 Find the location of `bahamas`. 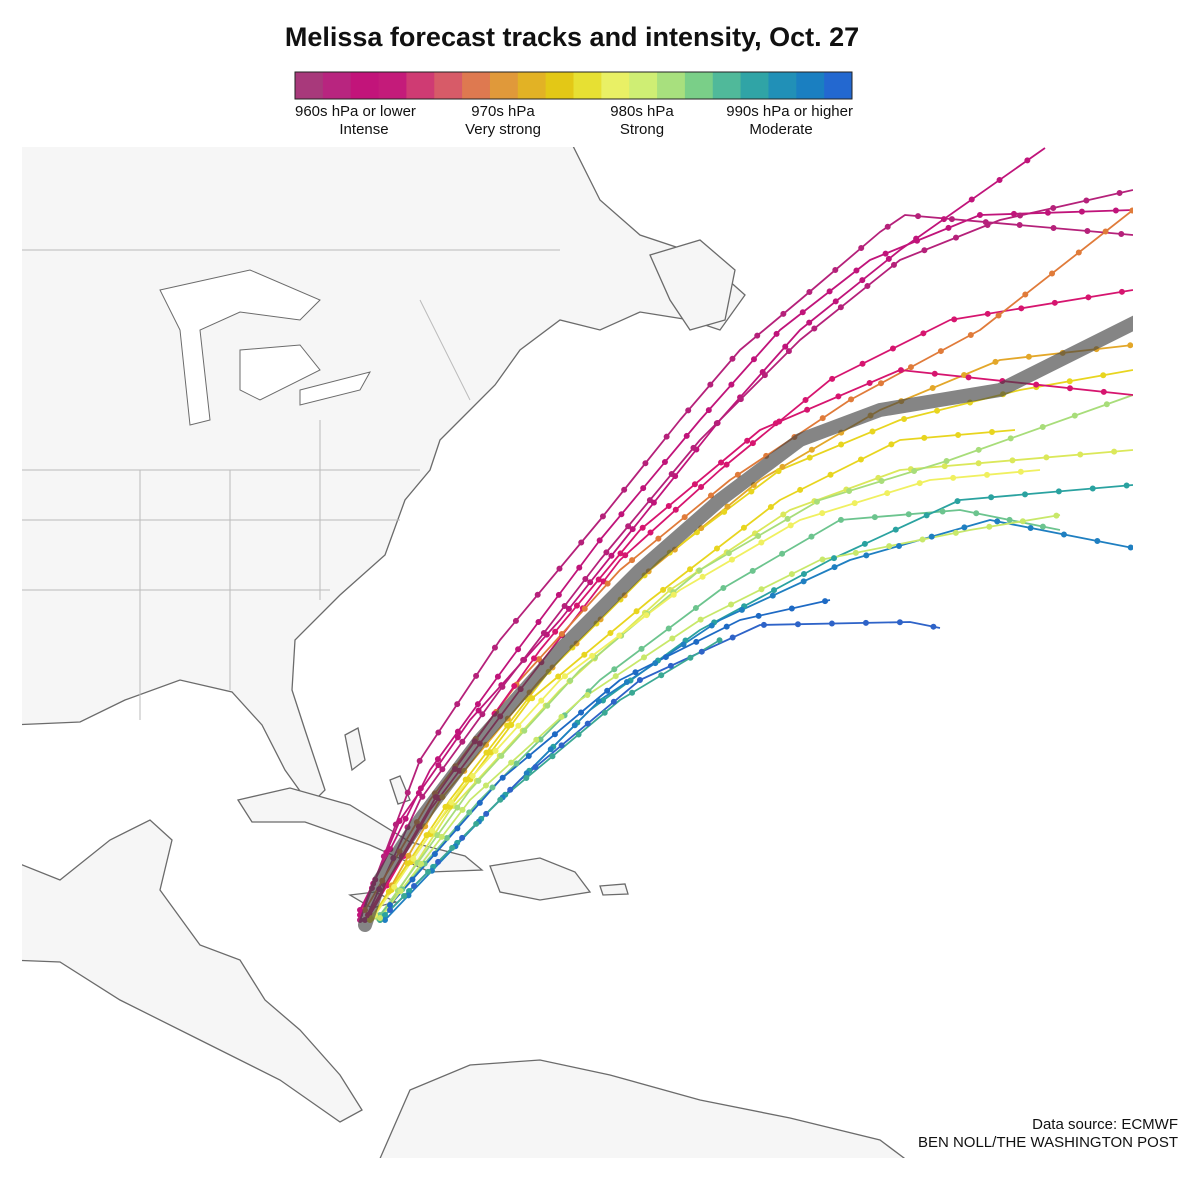

bahamas is located at coordinates (377, 766).